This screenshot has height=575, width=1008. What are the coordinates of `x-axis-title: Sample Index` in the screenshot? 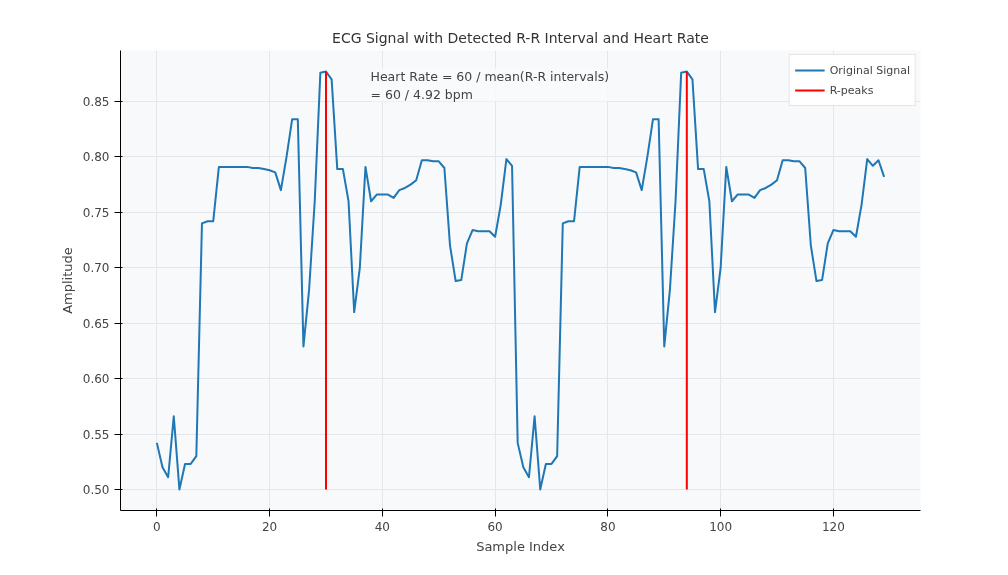 It's located at (521, 546).